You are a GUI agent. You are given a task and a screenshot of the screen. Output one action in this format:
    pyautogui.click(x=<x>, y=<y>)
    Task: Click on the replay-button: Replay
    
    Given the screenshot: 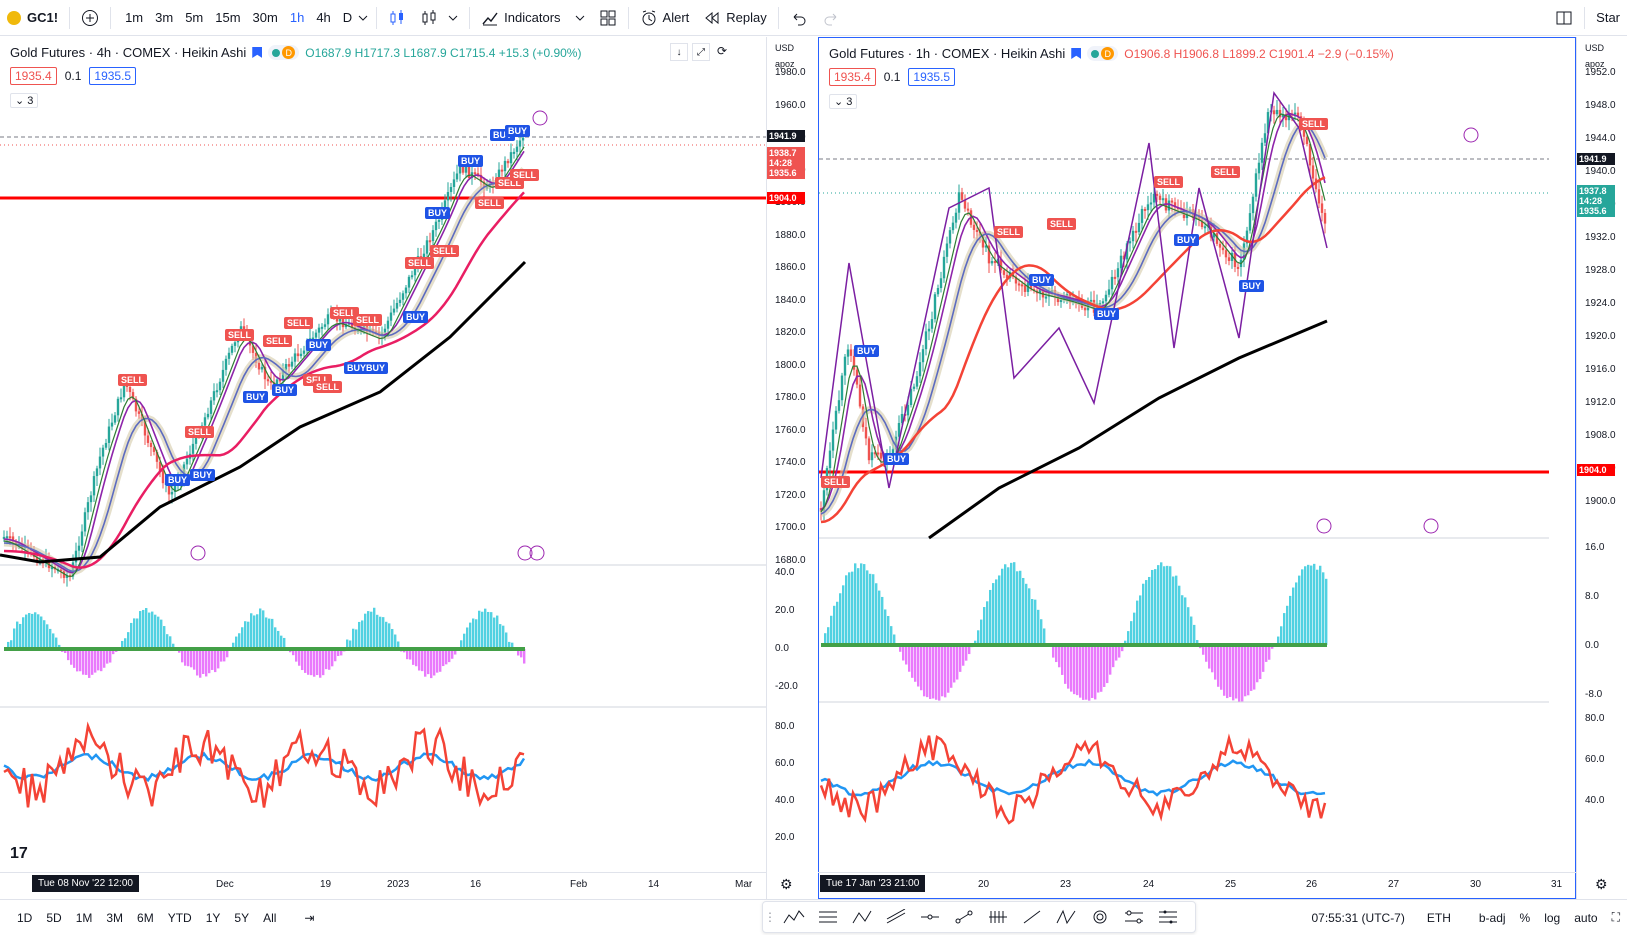 What is the action you would take?
    pyautogui.click(x=734, y=18)
    